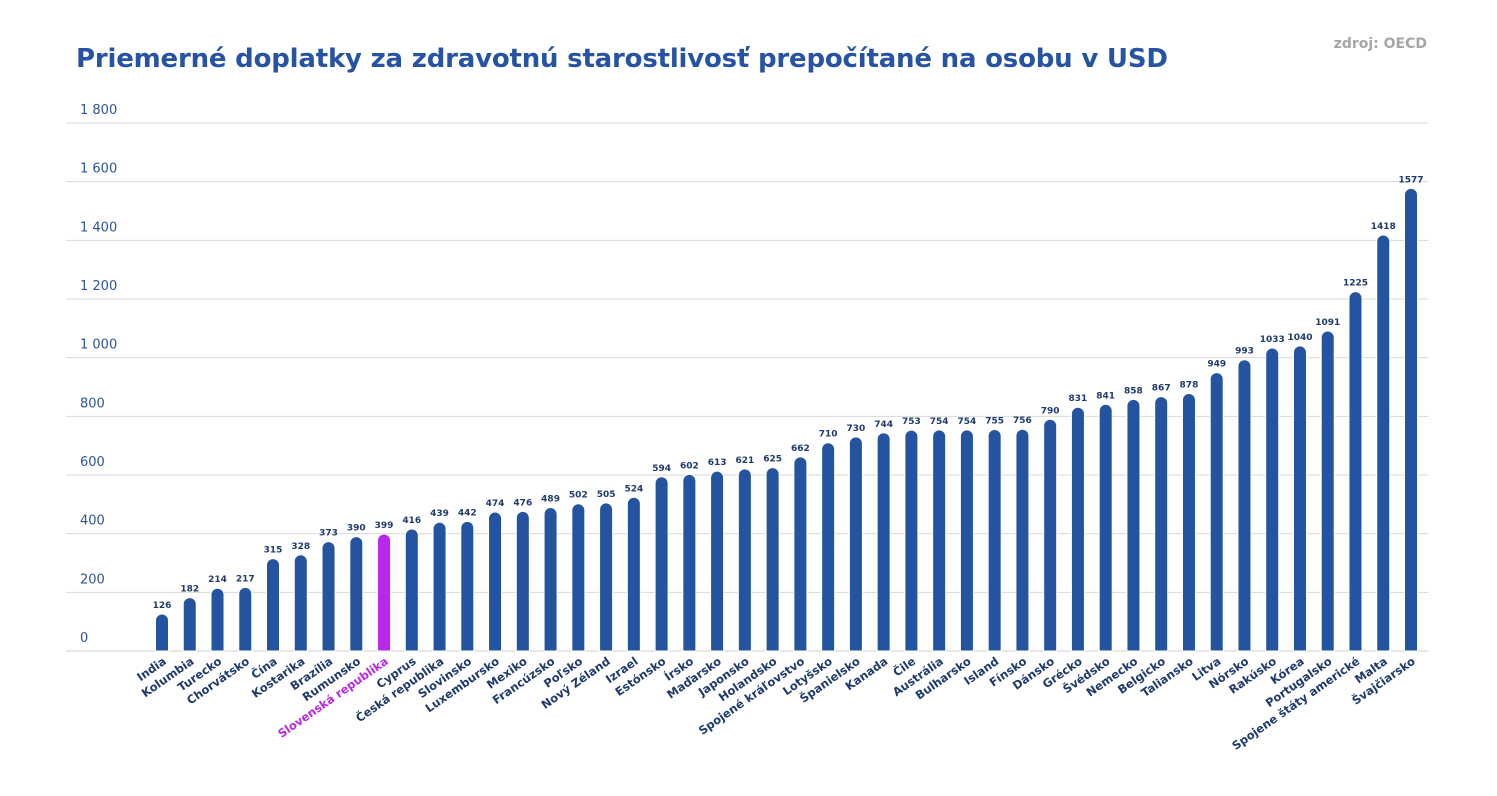 The width and height of the screenshot is (1497, 796). What do you see at coordinates (467, 513) in the screenshot?
I see `value-label: 442` at bounding box center [467, 513].